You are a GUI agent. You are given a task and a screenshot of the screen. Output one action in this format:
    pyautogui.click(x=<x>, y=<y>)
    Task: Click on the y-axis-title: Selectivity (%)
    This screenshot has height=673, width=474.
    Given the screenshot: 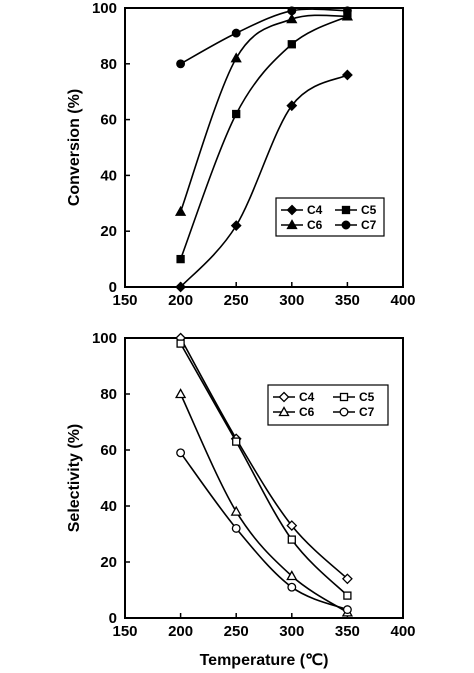 What is the action you would take?
    pyautogui.click(x=74, y=478)
    